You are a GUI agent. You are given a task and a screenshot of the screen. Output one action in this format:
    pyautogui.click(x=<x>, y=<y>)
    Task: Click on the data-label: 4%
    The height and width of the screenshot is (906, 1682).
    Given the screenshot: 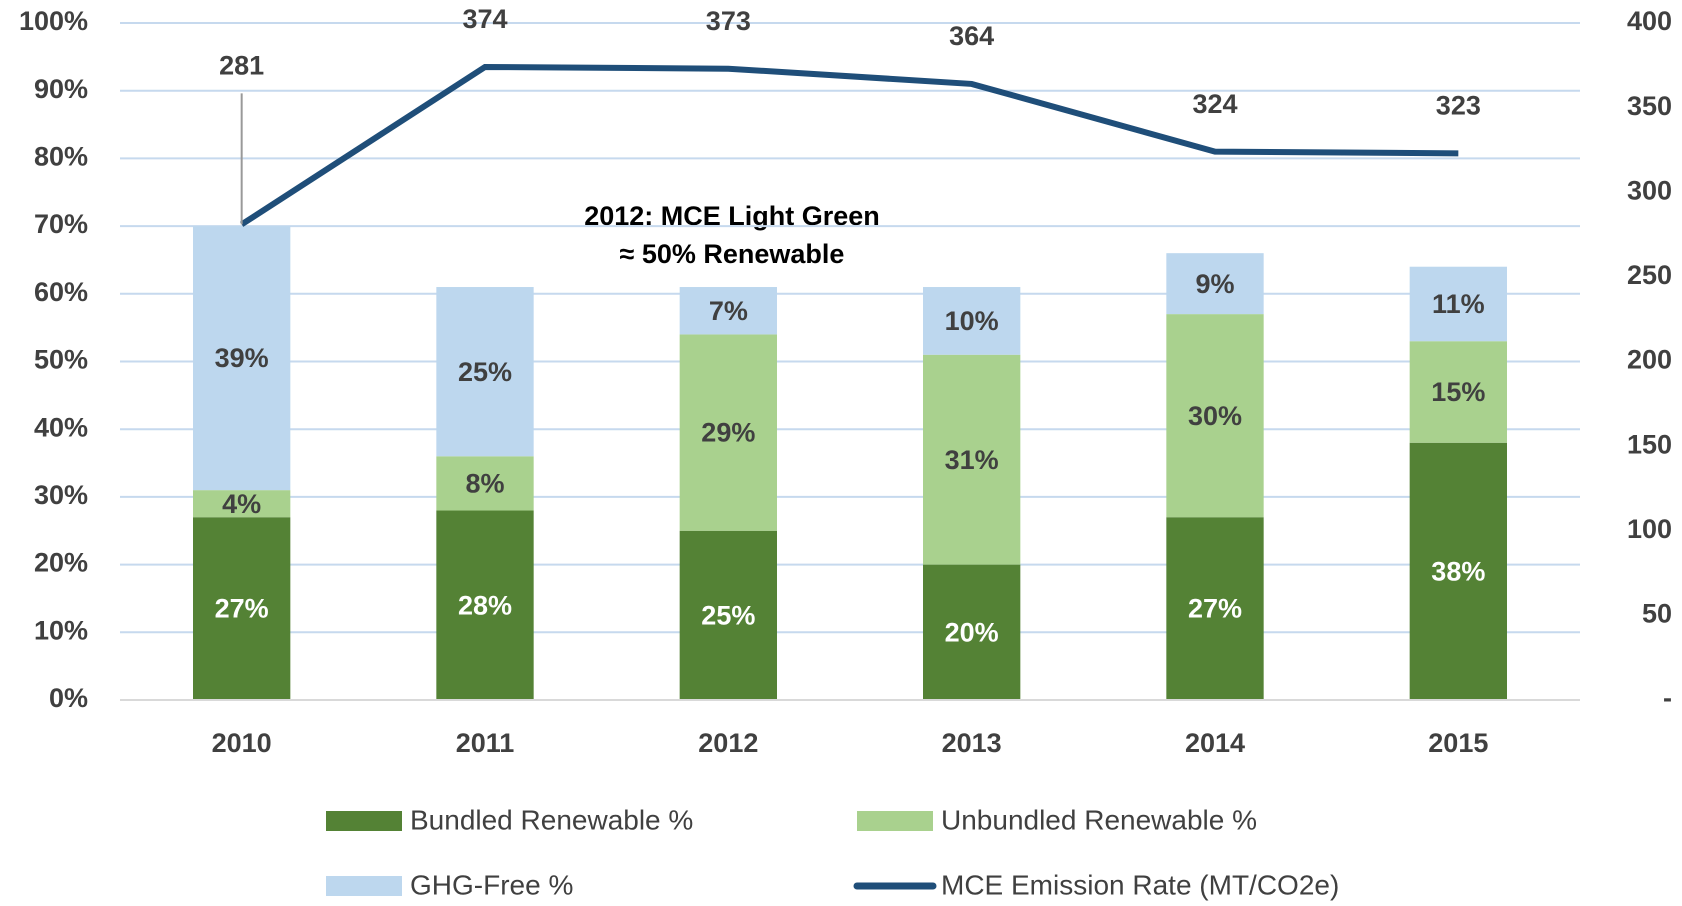 What is the action you would take?
    pyautogui.click(x=241, y=504)
    